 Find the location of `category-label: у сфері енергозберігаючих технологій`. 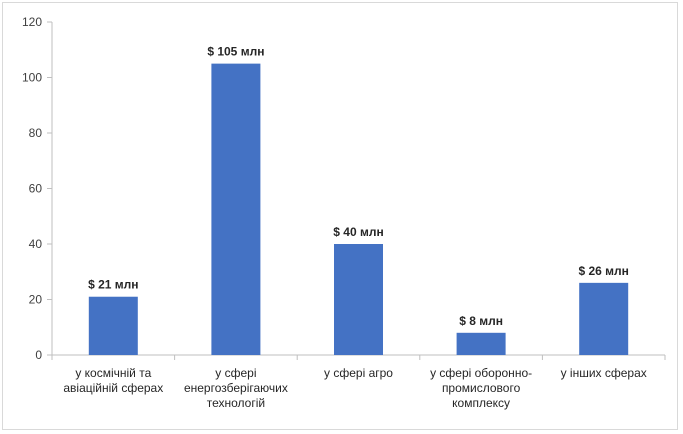

category-label: у сфері енергозберігаючих технологій is located at coordinates (236, 388).